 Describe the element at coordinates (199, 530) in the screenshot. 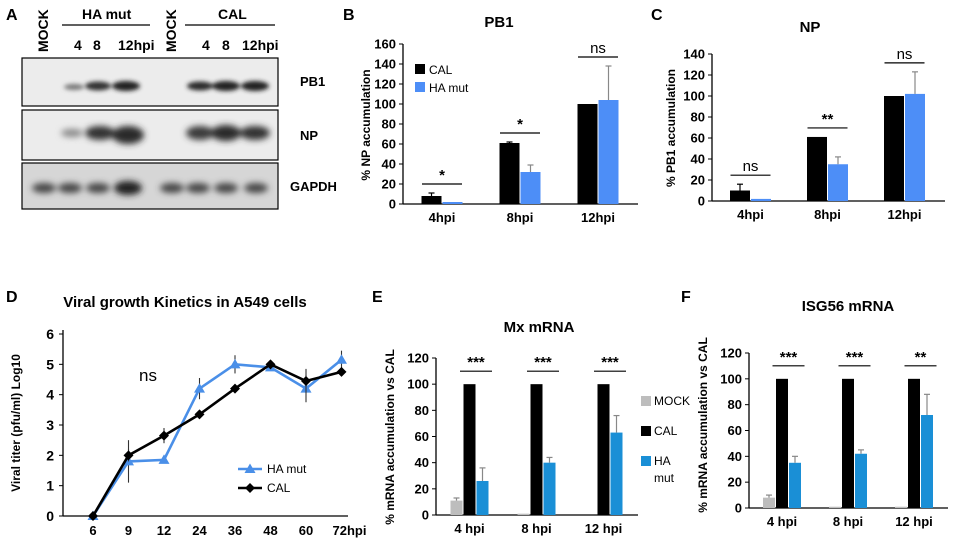

I see `x-tick-label: 24` at that location.